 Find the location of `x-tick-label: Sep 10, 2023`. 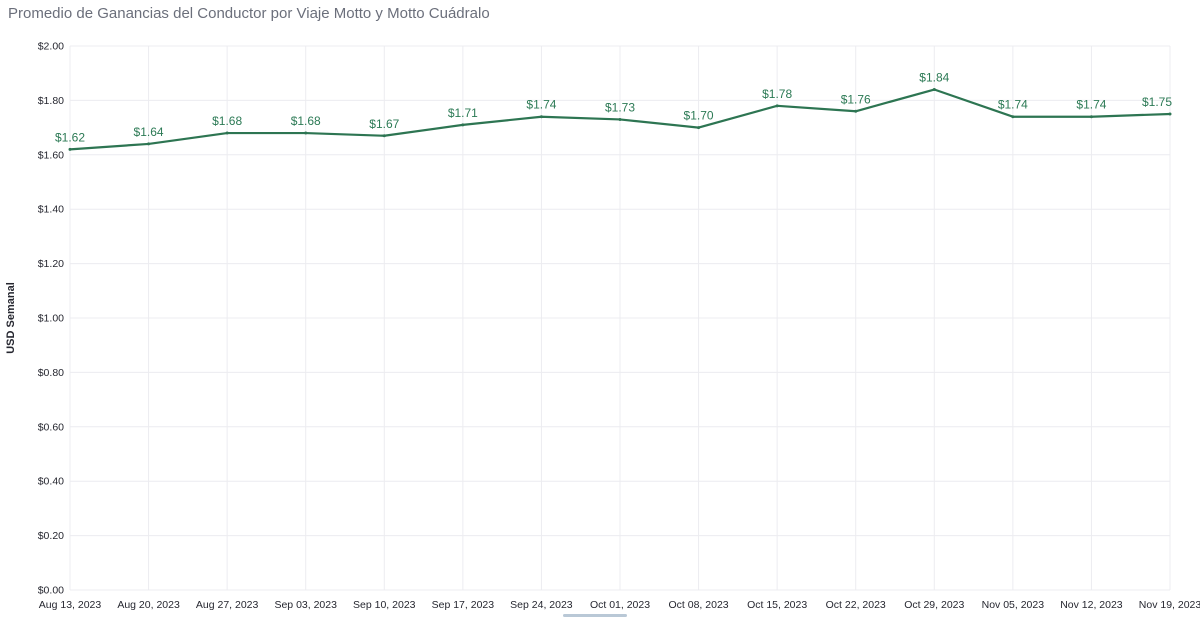

x-tick-label: Sep 10, 2023 is located at coordinates (384, 605).